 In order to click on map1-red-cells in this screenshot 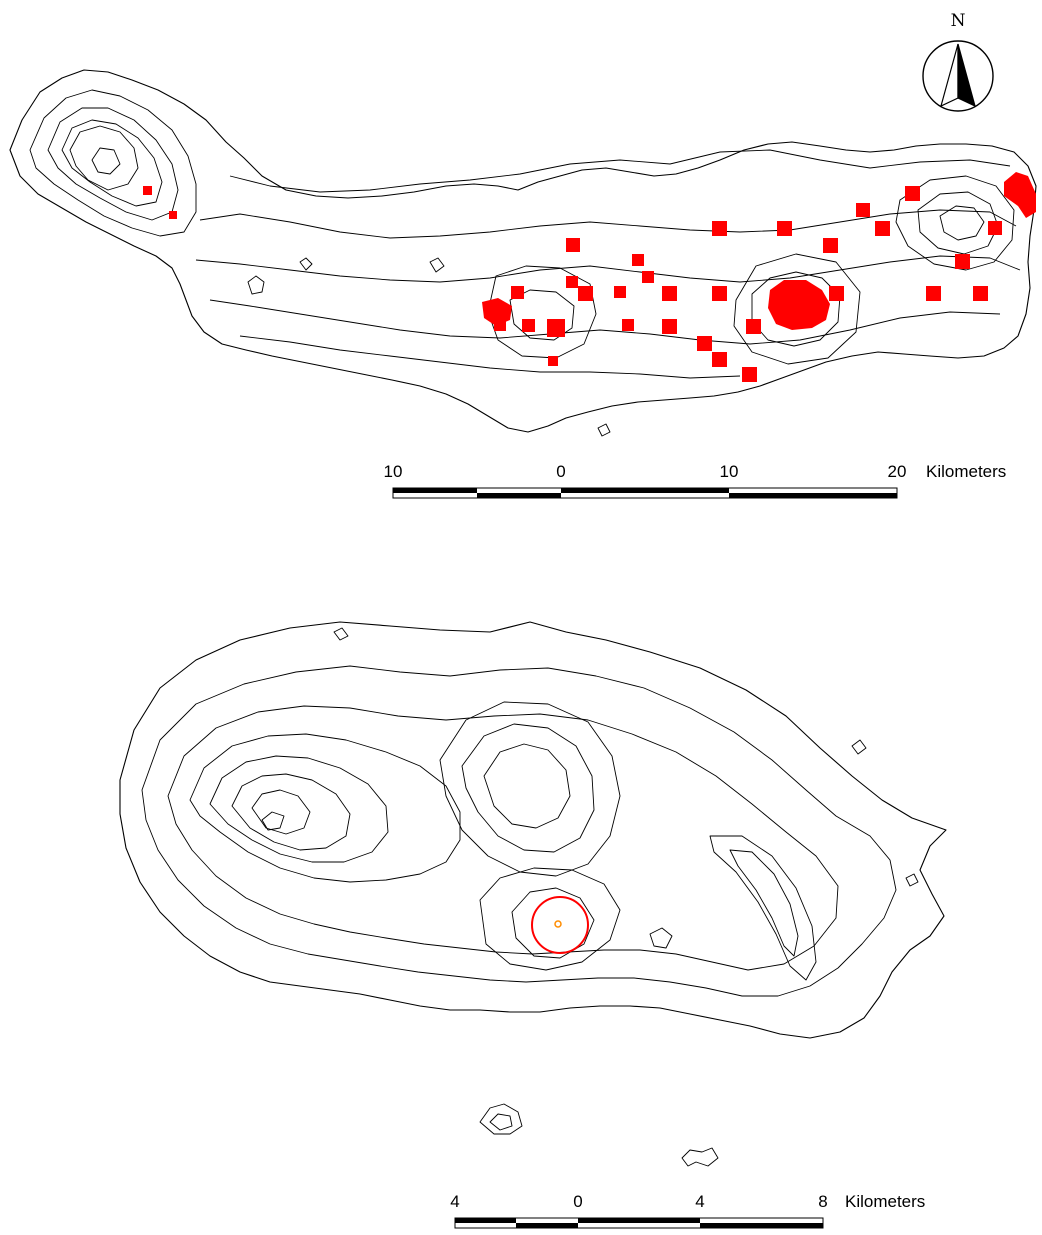, I will do `click(572, 284)`.